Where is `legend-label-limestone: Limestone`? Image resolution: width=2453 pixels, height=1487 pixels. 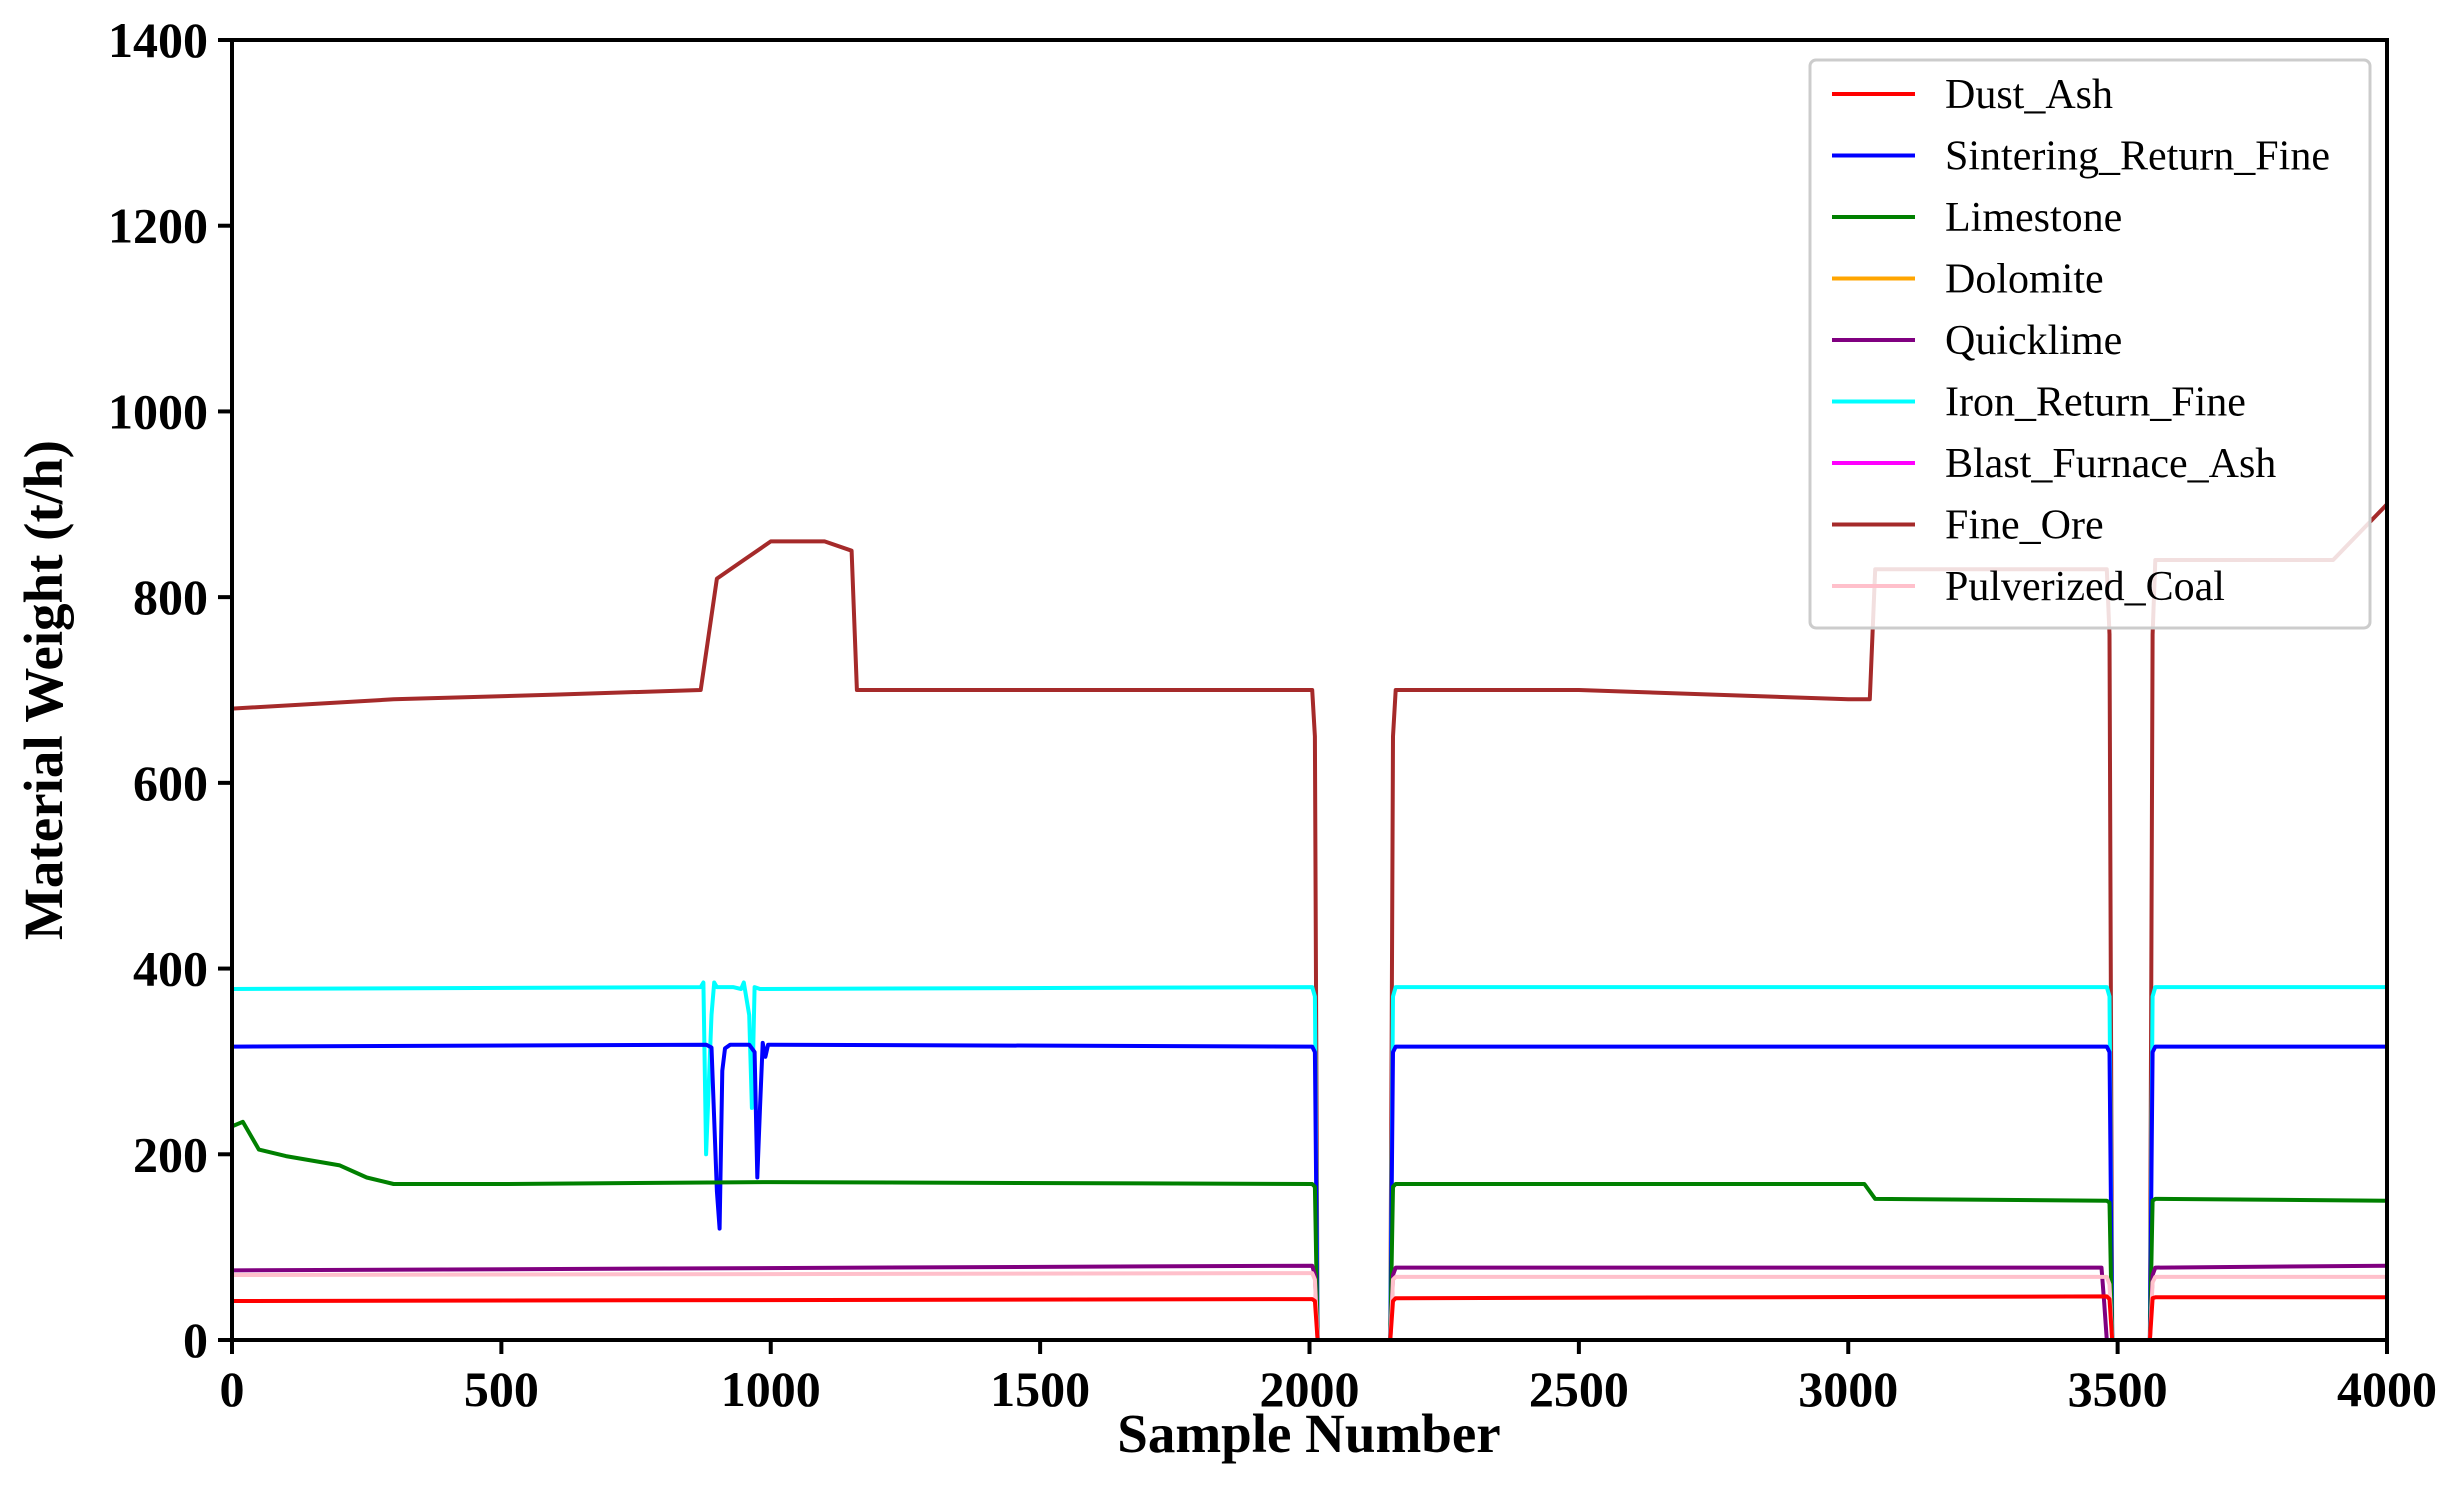 legend-label-limestone: Limestone is located at coordinates (2033, 218).